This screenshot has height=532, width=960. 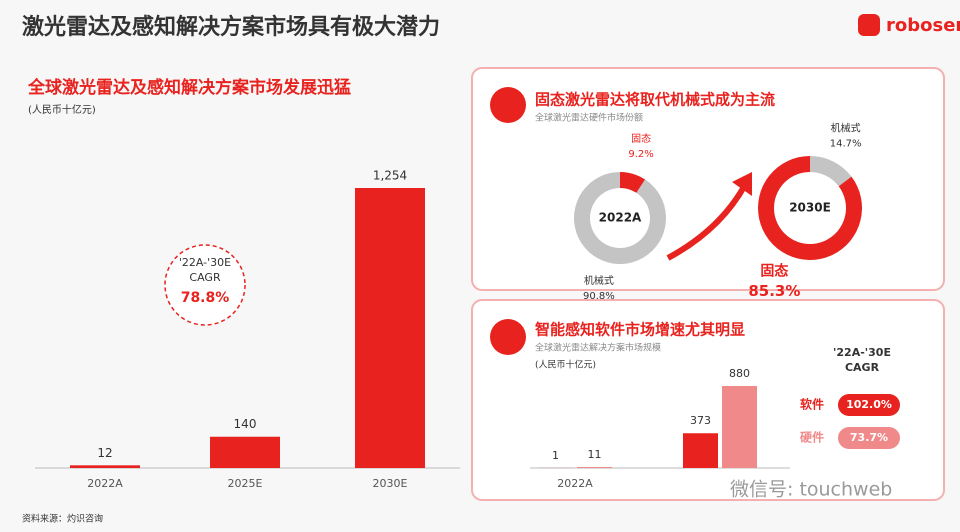 What do you see at coordinates (846, 143) in the screenshot?
I see `slice-value: 14.7%` at bounding box center [846, 143].